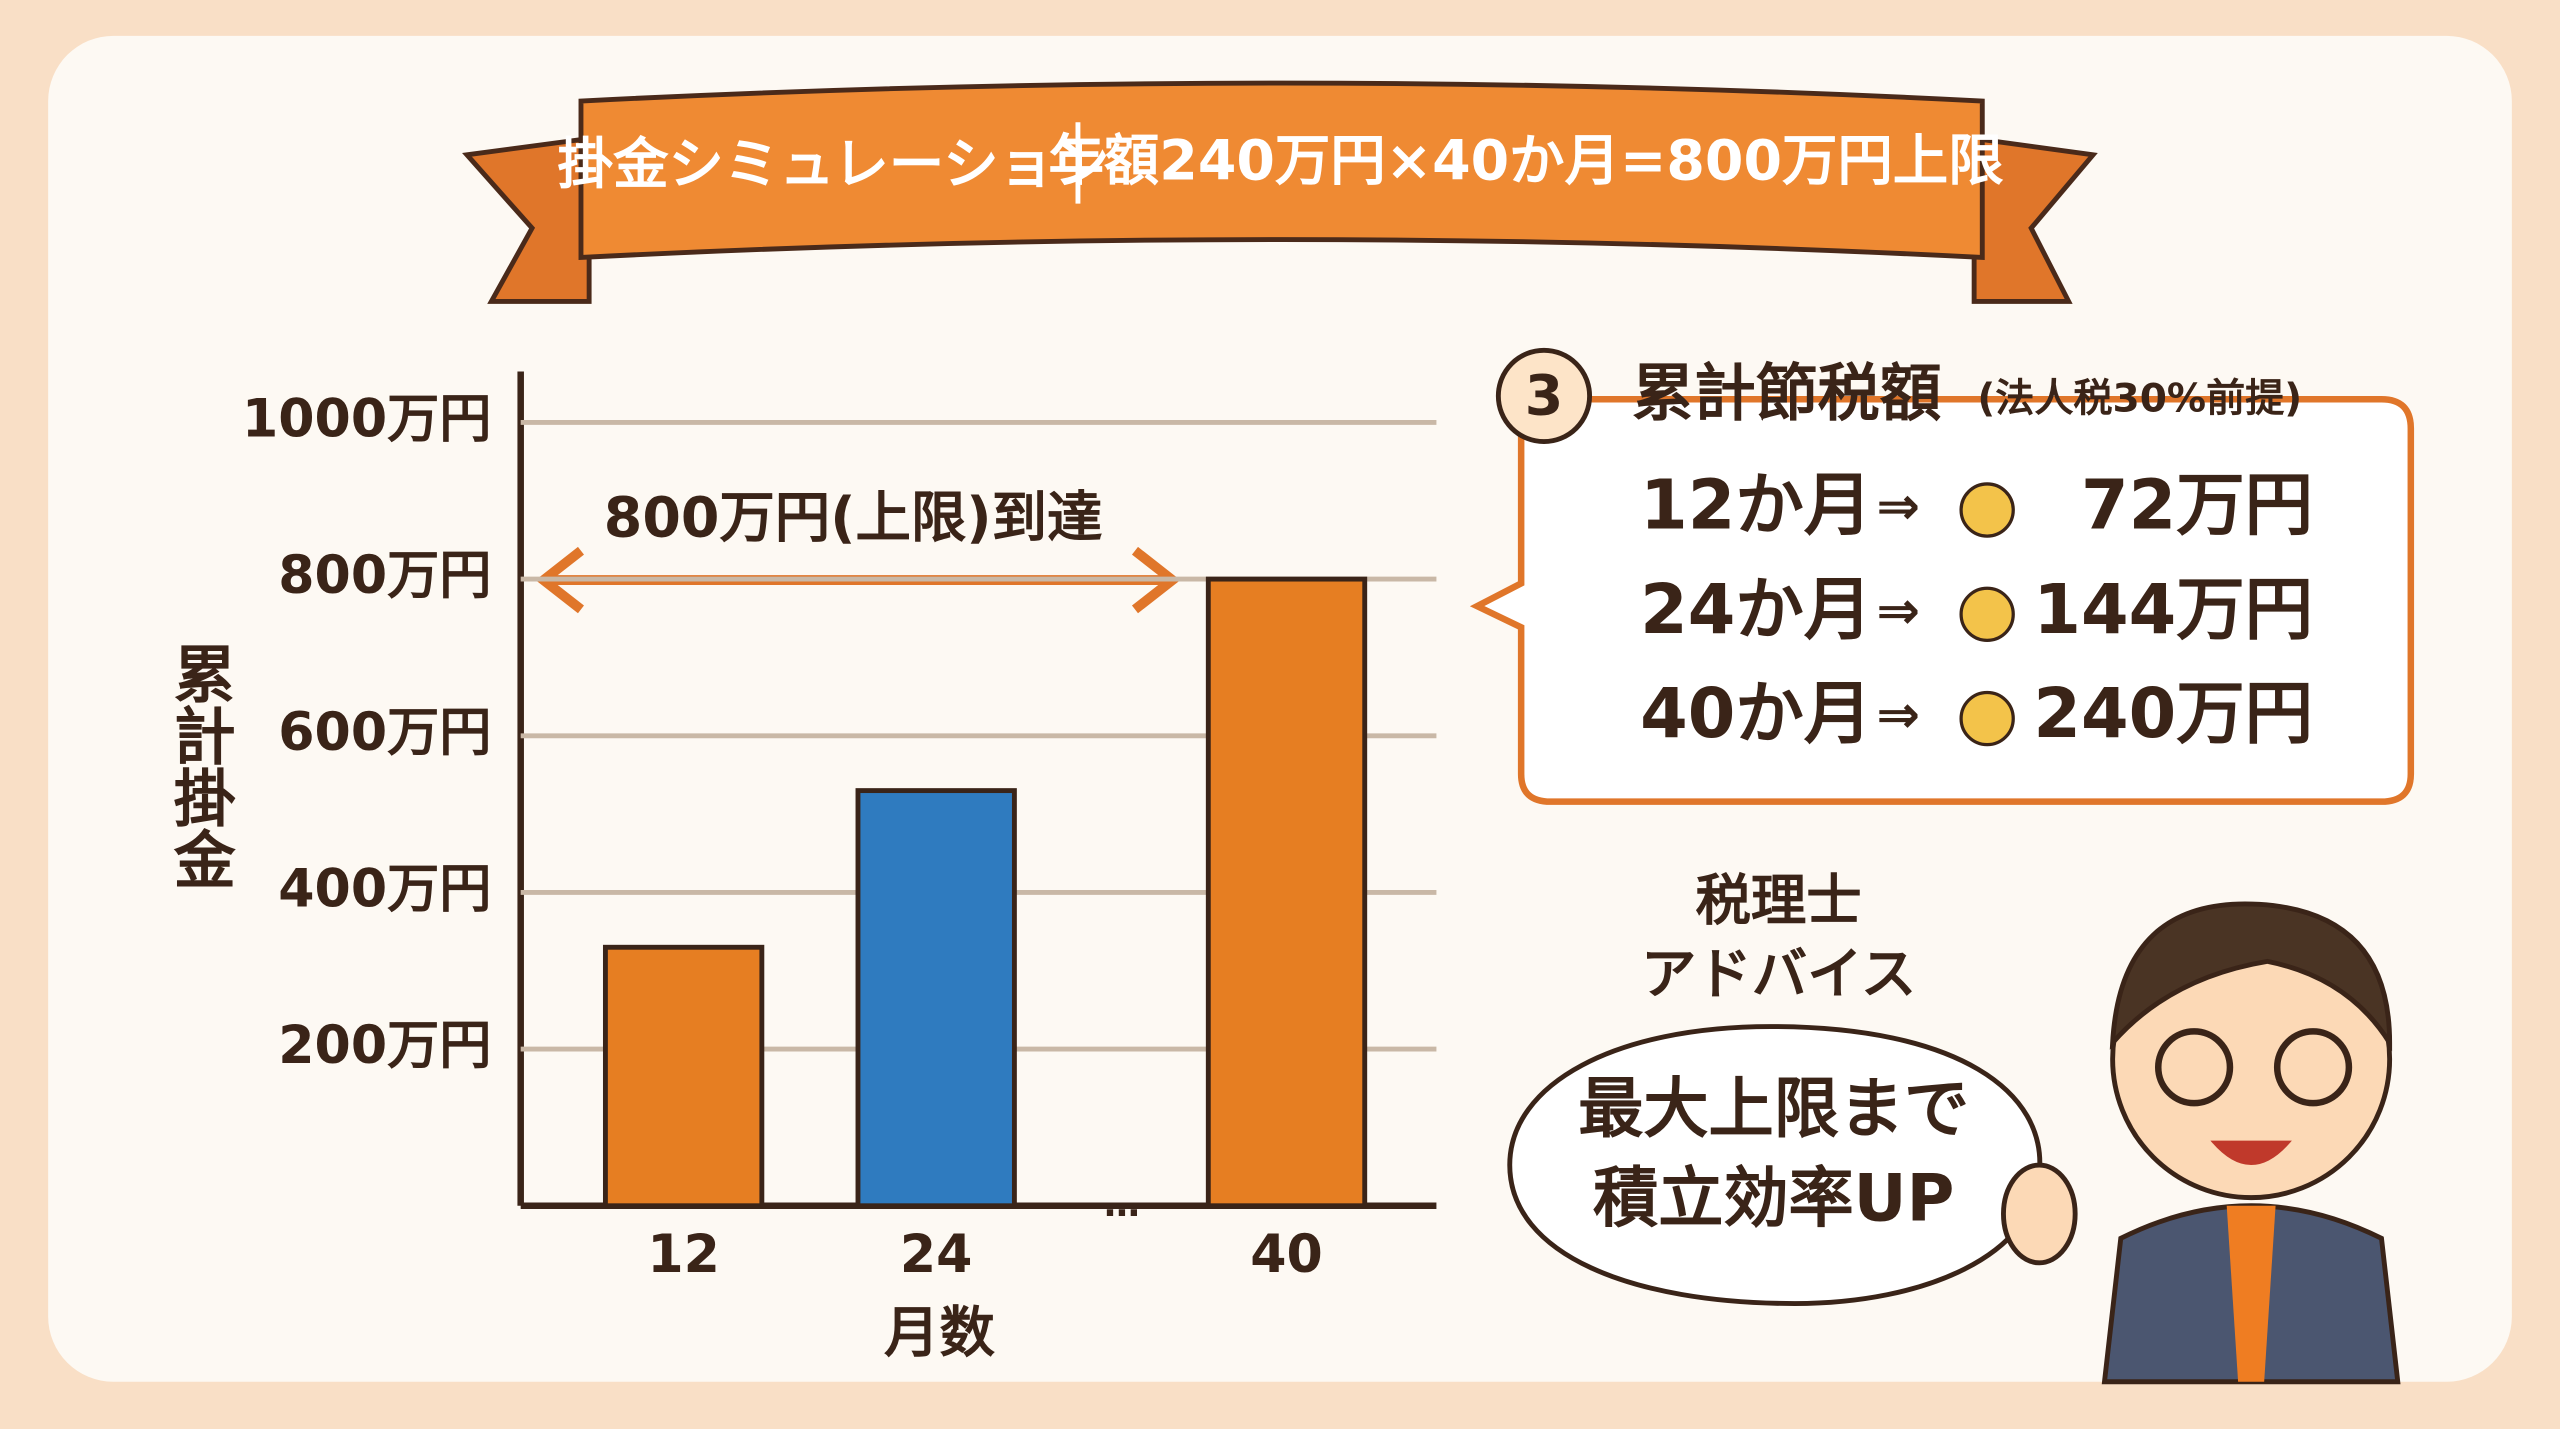  Describe the element at coordinates (683, 1255) in the screenshot. I see `x-tick-label: 12` at that location.